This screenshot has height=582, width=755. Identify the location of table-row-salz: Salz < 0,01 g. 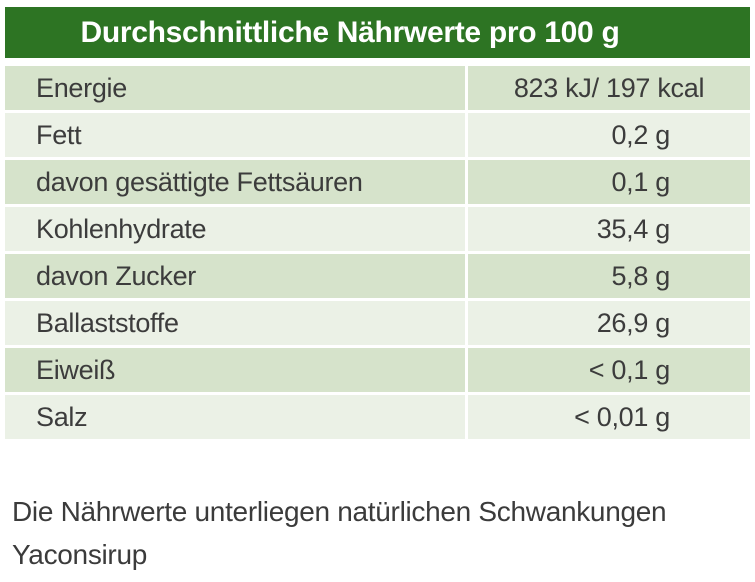
(377, 417).